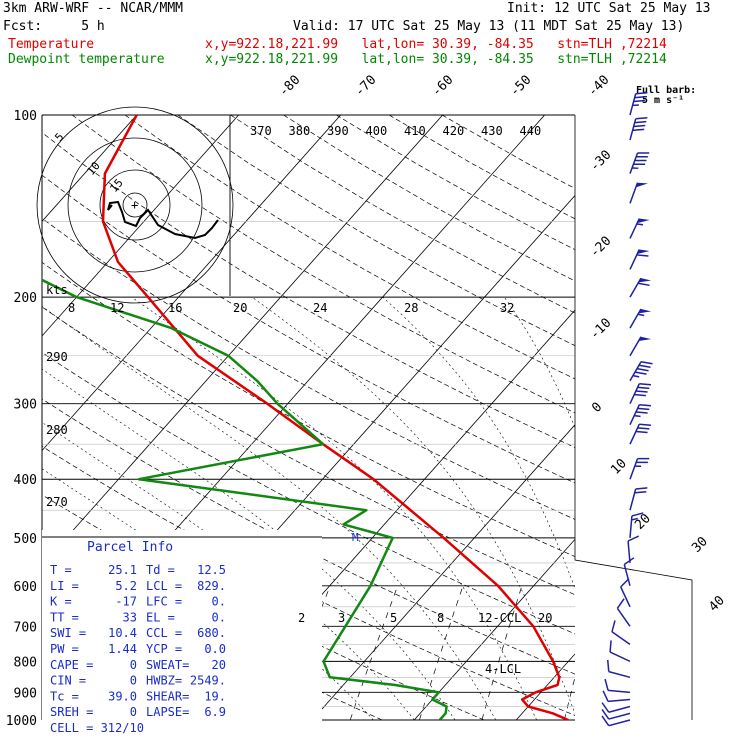 This screenshot has width=740, height=740. Describe the element at coordinates (492, 131) in the screenshot. I see `theta-label: 430` at that location.